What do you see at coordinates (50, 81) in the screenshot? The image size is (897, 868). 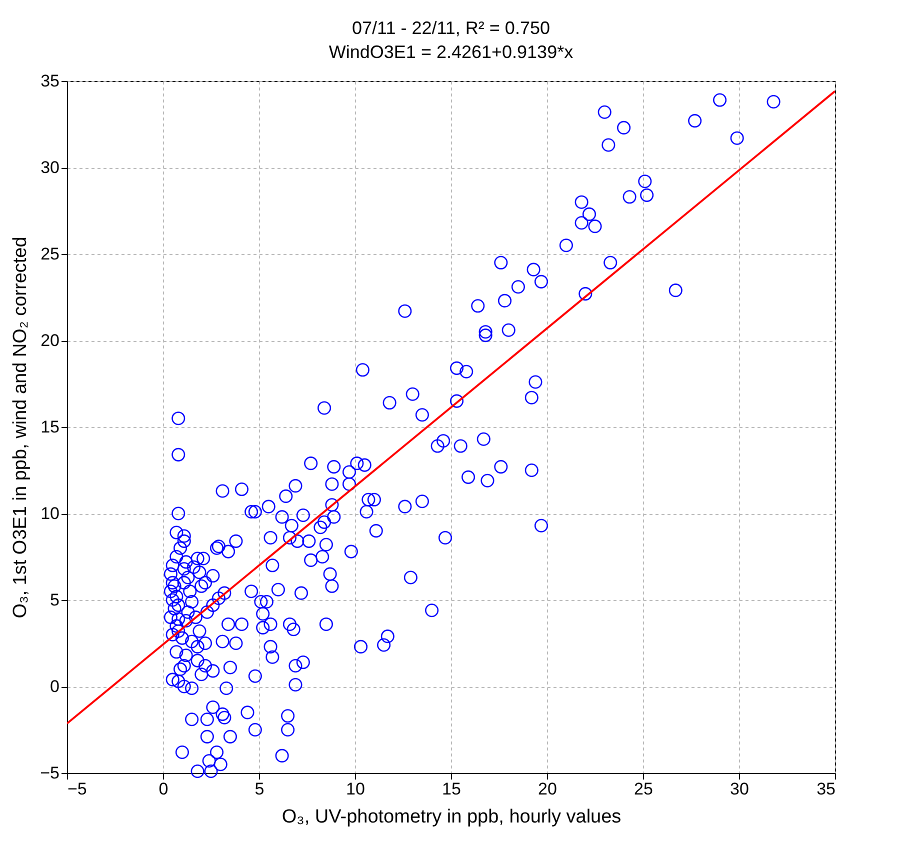 I see `y-tick-label: 35` at bounding box center [50, 81].